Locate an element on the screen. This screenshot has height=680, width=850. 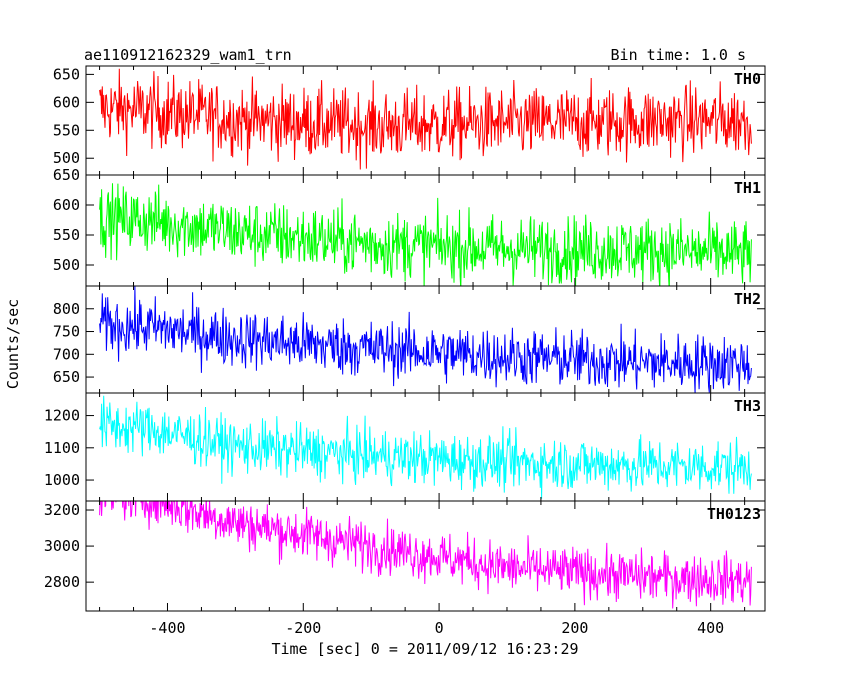
panel-th0123: 2800 3000 3200 TH0123 is located at coordinates (405, 556).